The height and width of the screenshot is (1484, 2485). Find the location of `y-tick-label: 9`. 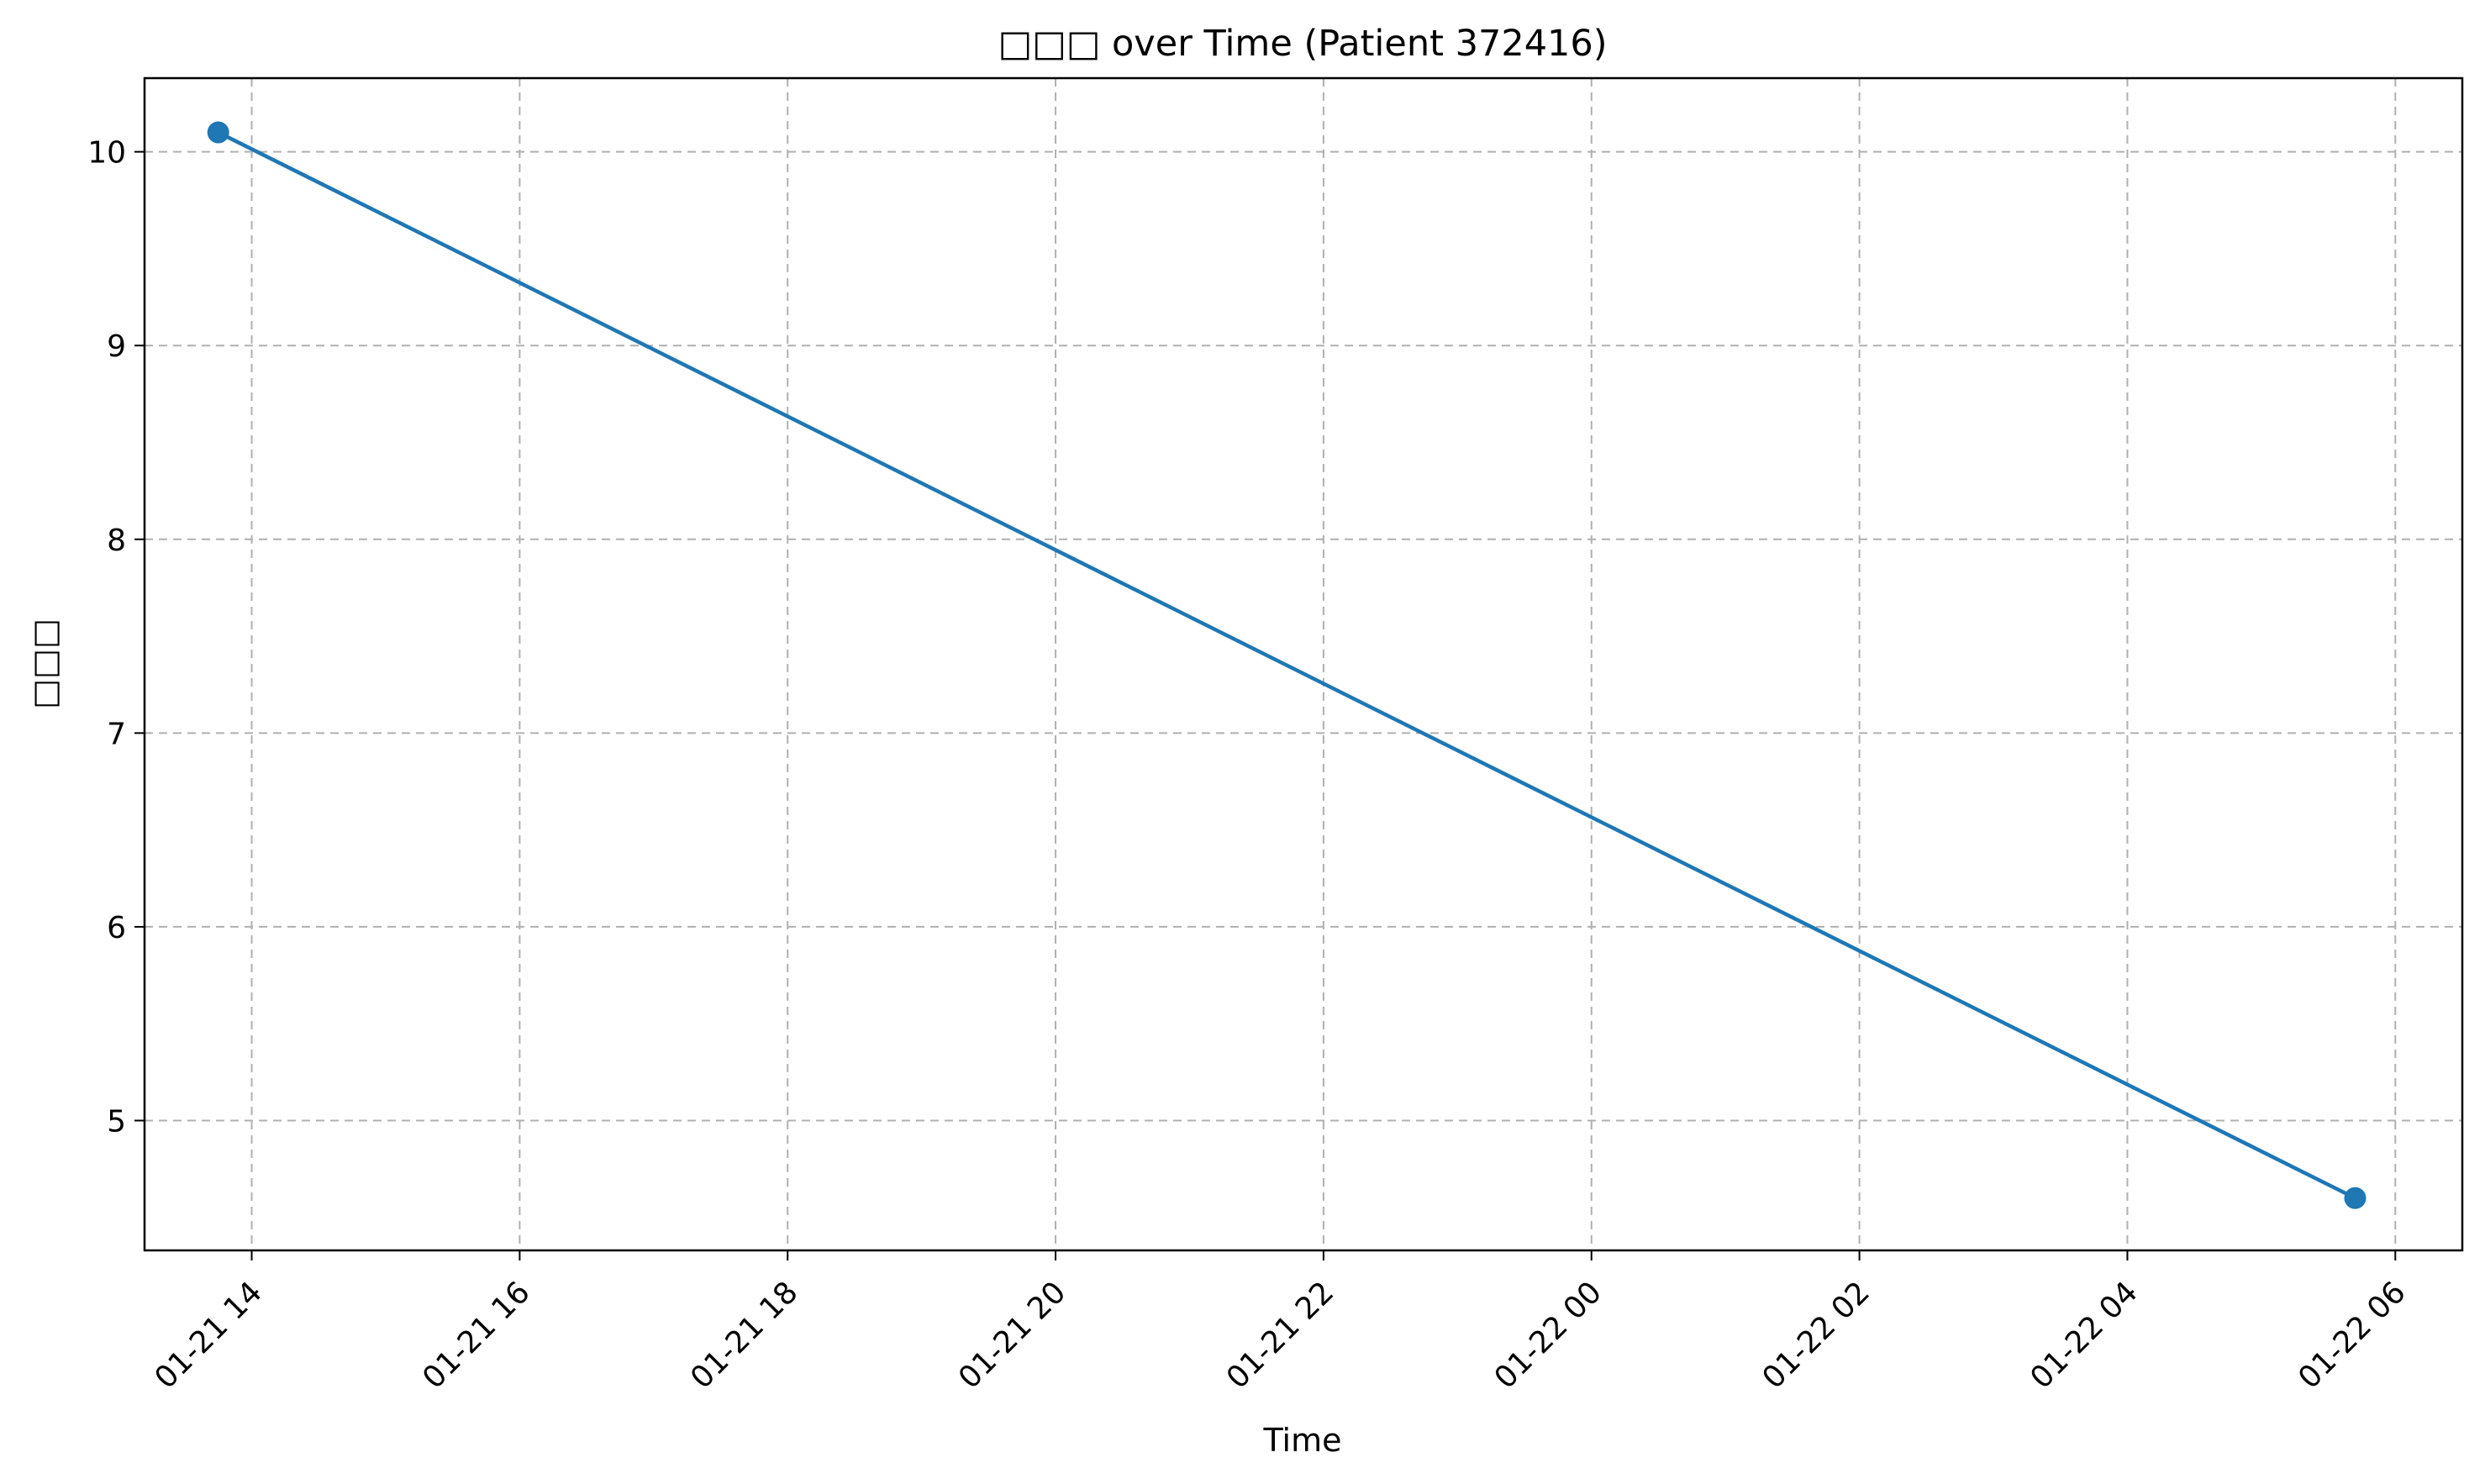

y-tick-label: 9 is located at coordinates (116, 347).